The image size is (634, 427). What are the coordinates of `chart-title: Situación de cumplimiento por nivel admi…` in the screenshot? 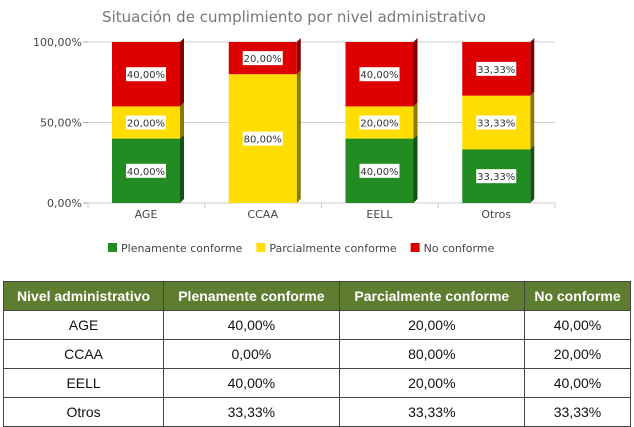 It's located at (294, 17).